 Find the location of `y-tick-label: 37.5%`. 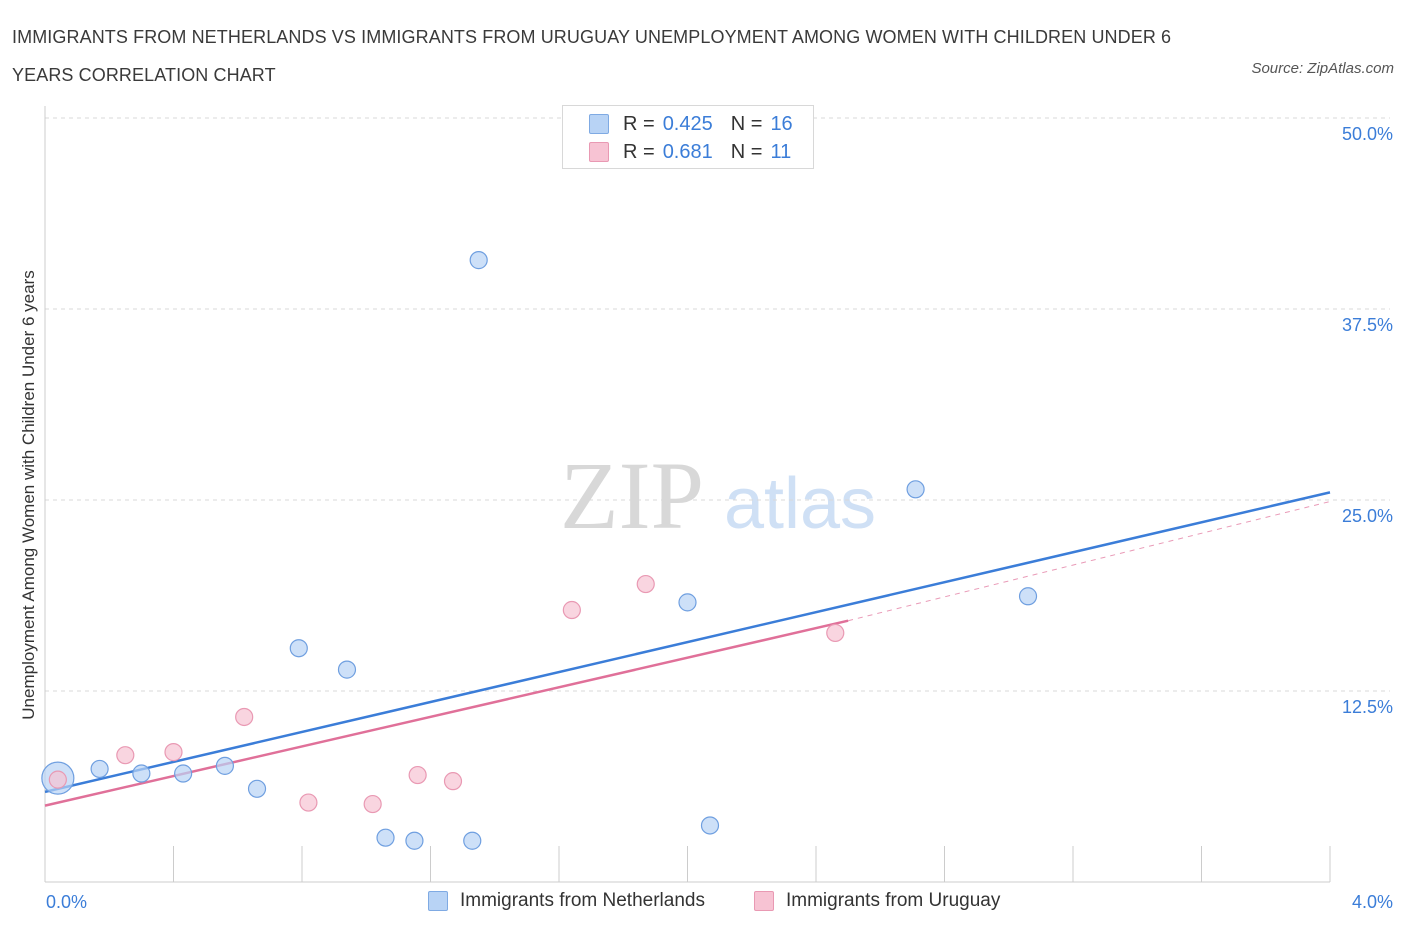

y-tick-label: 37.5% is located at coordinates (1367, 325).